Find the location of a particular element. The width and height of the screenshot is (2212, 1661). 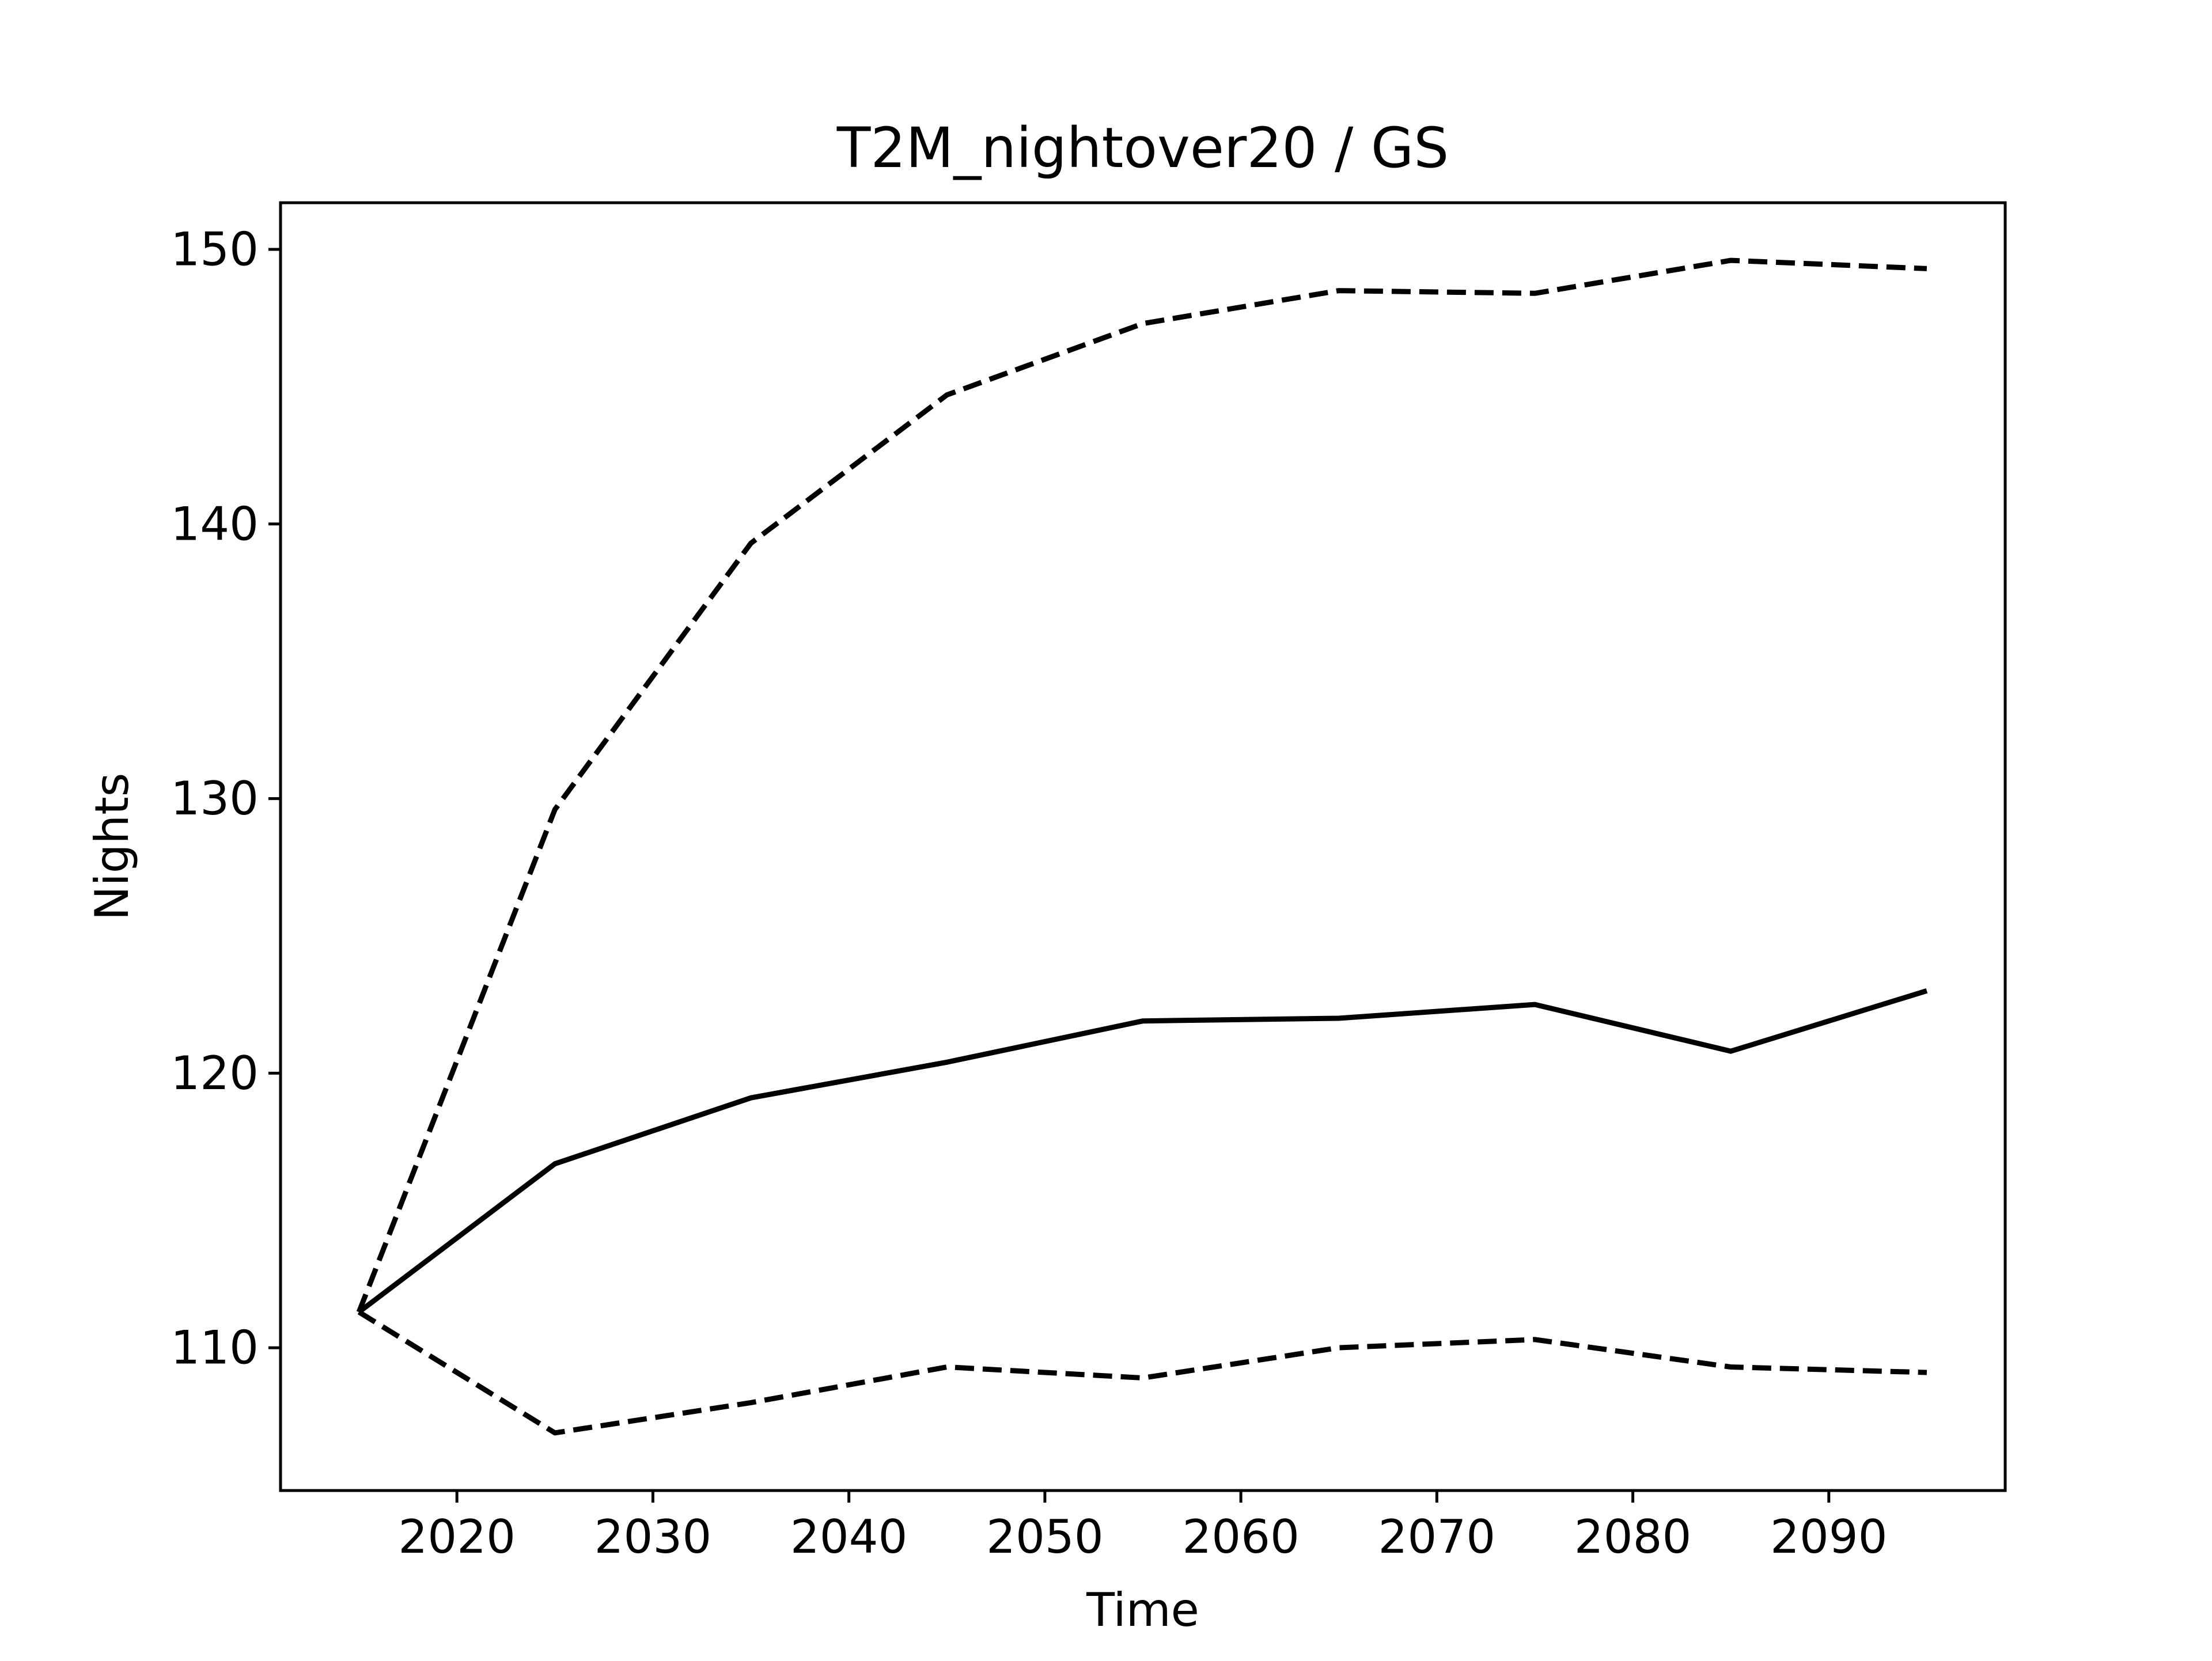

x-tick-label: 2060 is located at coordinates (1241, 1537).